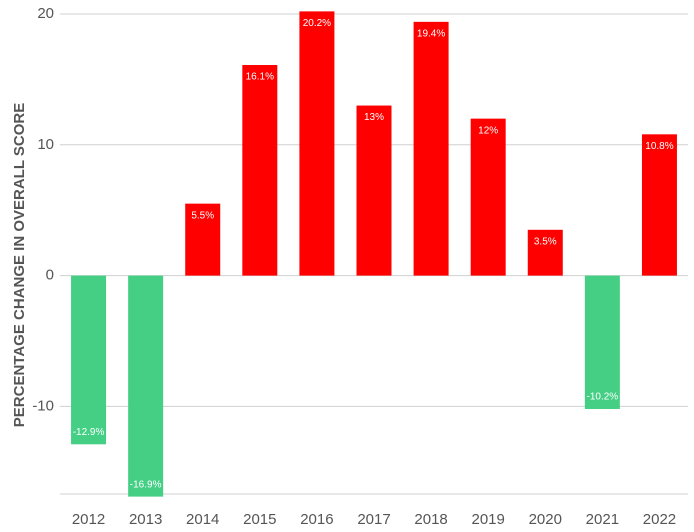 This screenshot has width=694, height=532. I want to click on value-label: -10.2%, so click(603, 397).